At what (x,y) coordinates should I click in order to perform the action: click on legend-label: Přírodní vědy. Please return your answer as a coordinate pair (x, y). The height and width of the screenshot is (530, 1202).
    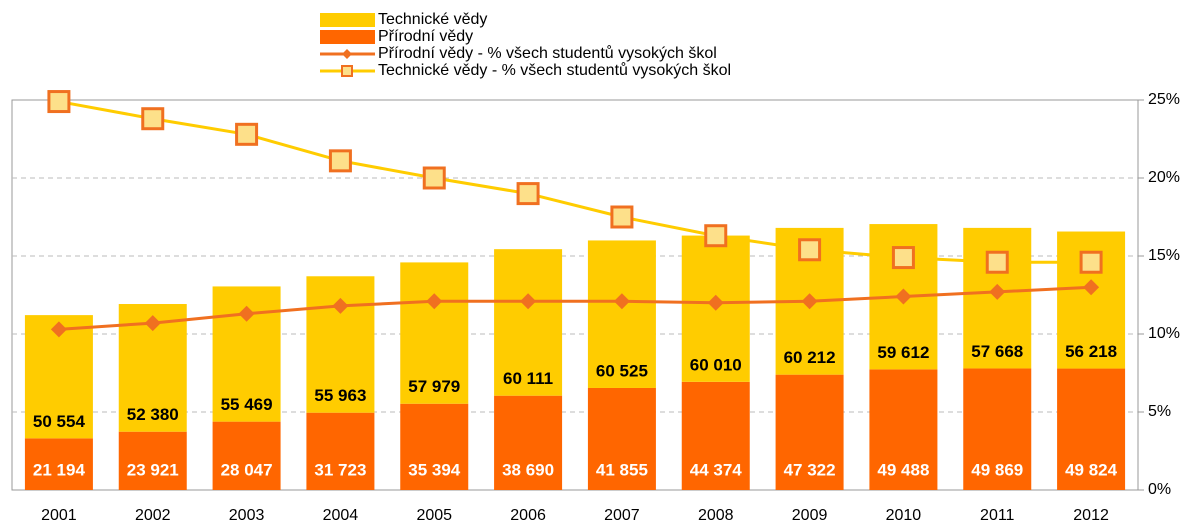
    Looking at the image, I should click on (425, 36).